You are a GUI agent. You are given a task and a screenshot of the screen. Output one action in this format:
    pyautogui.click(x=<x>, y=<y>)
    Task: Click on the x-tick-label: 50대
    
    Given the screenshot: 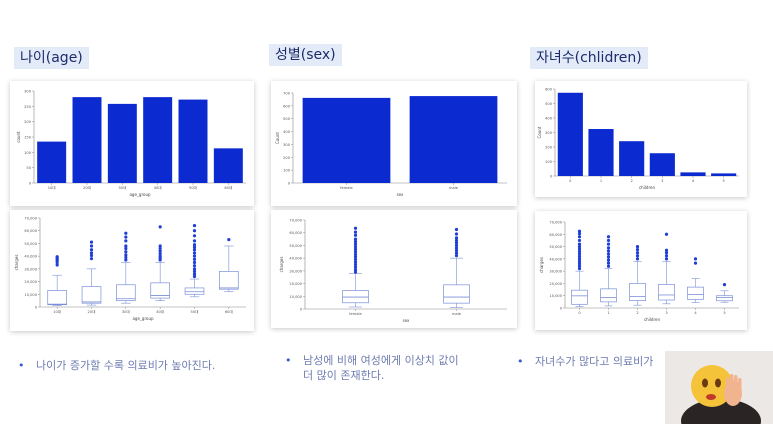 What is the action you would take?
    pyautogui.click(x=195, y=311)
    